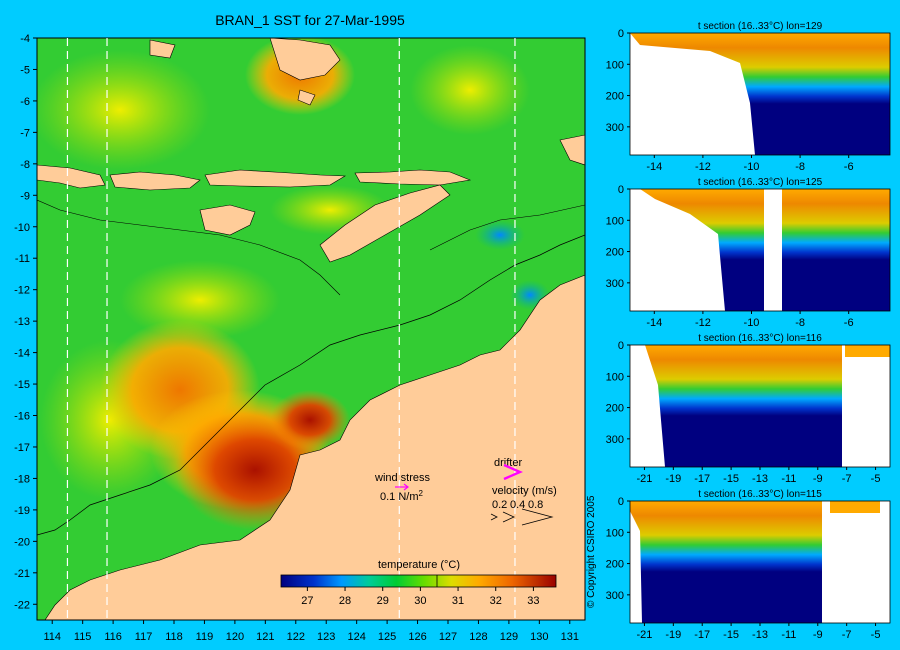  What do you see at coordinates (387, 637) in the screenshot?
I see `lon-tick-label: 125` at bounding box center [387, 637].